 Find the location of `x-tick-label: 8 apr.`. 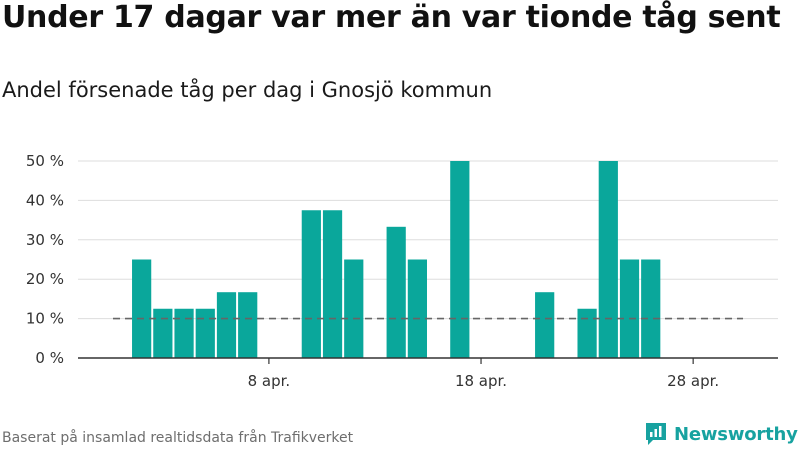

x-tick-label: 8 apr. is located at coordinates (269, 381).